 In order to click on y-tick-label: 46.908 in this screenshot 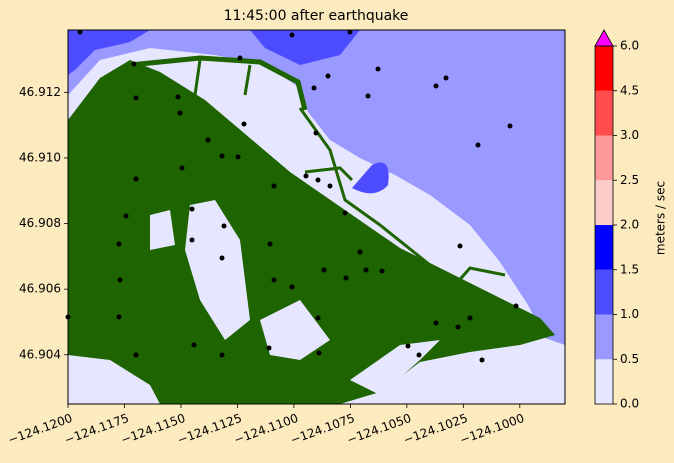, I will do `click(40, 223)`.